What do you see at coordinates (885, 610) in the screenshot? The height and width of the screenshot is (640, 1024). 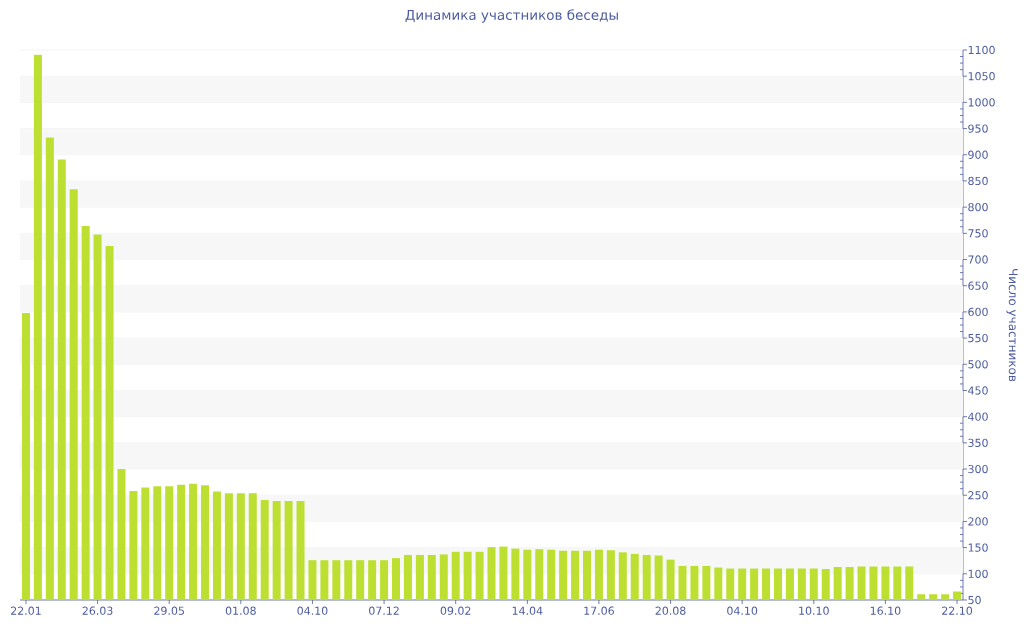 I see `x-tick-label: 16.10` at bounding box center [885, 610].